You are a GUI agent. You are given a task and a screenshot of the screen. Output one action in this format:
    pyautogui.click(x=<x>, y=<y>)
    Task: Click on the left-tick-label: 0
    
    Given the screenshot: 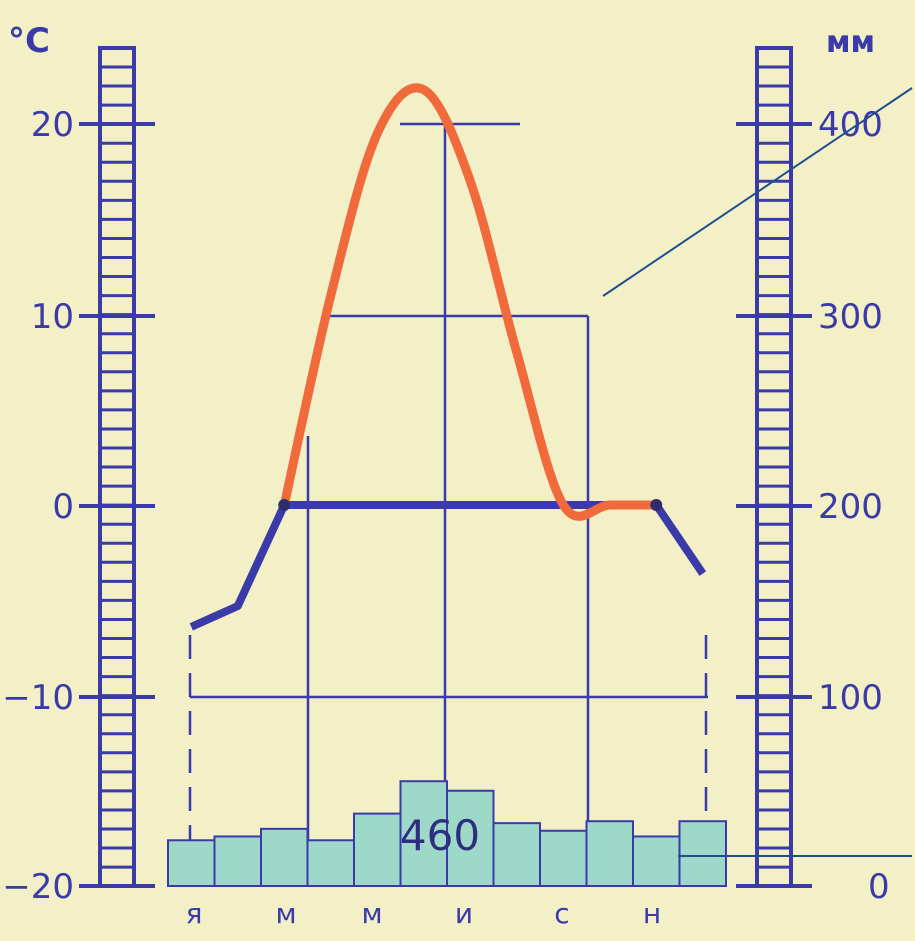 What is the action you would take?
    pyautogui.click(x=63, y=507)
    